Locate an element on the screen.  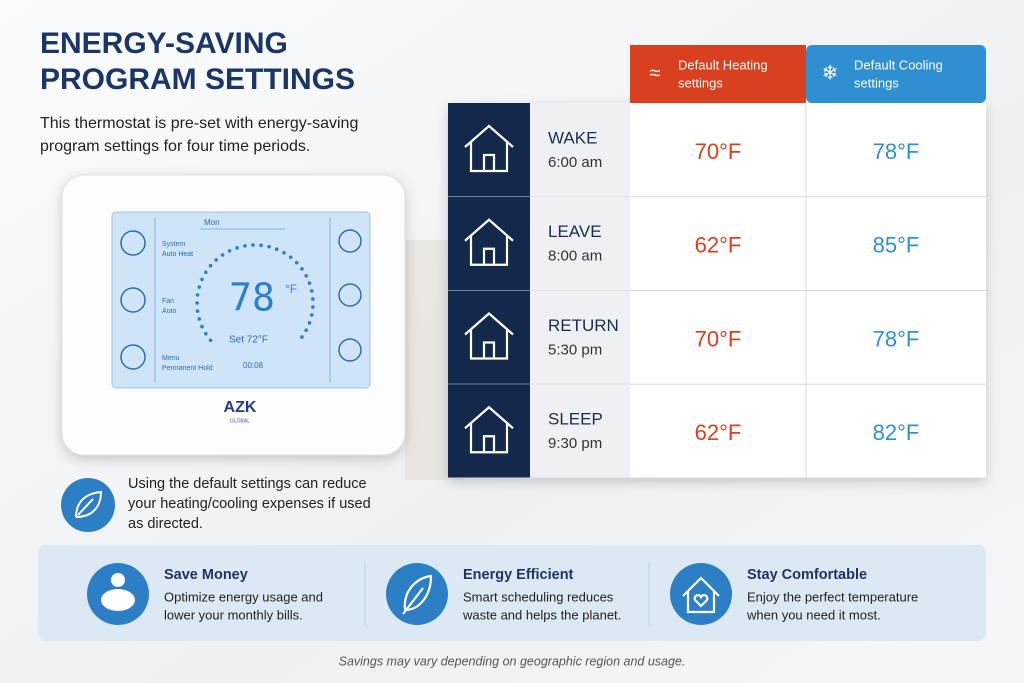
benefit-text: Enjoy the perfect temperature is located at coordinates (832, 596).